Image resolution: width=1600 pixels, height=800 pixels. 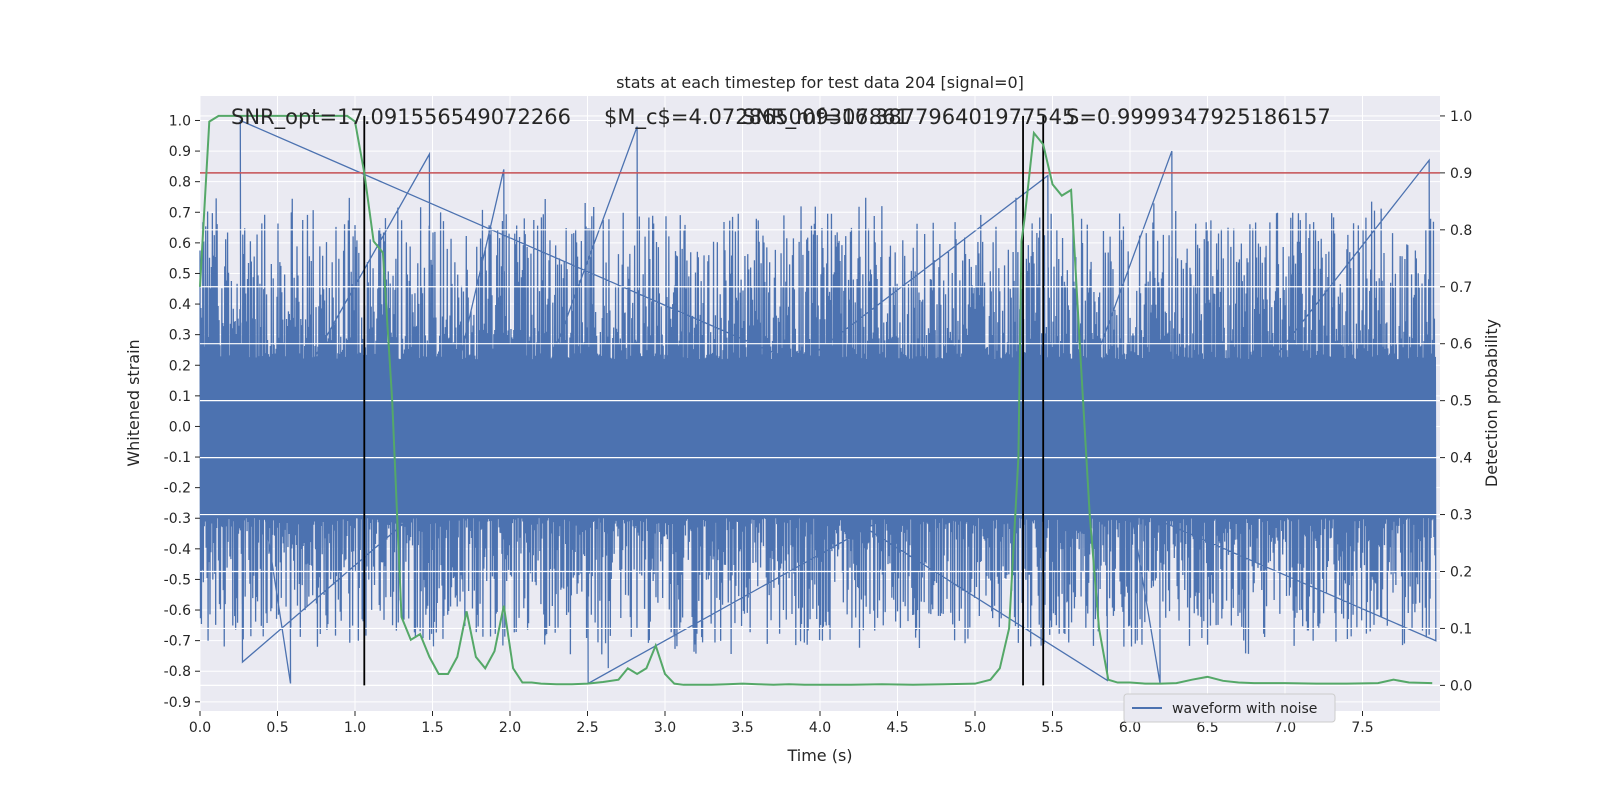 What do you see at coordinates (756, 117) in the screenshot?
I see `annotation-chirp-mass: $M_c$=4.072865009307861` at bounding box center [756, 117].